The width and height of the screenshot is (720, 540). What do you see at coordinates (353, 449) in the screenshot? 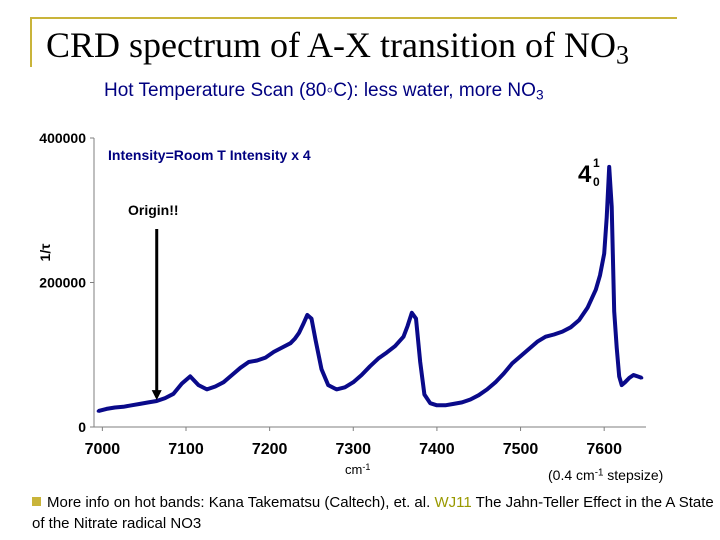
I see `x-tick-label: 7300` at bounding box center [353, 449].